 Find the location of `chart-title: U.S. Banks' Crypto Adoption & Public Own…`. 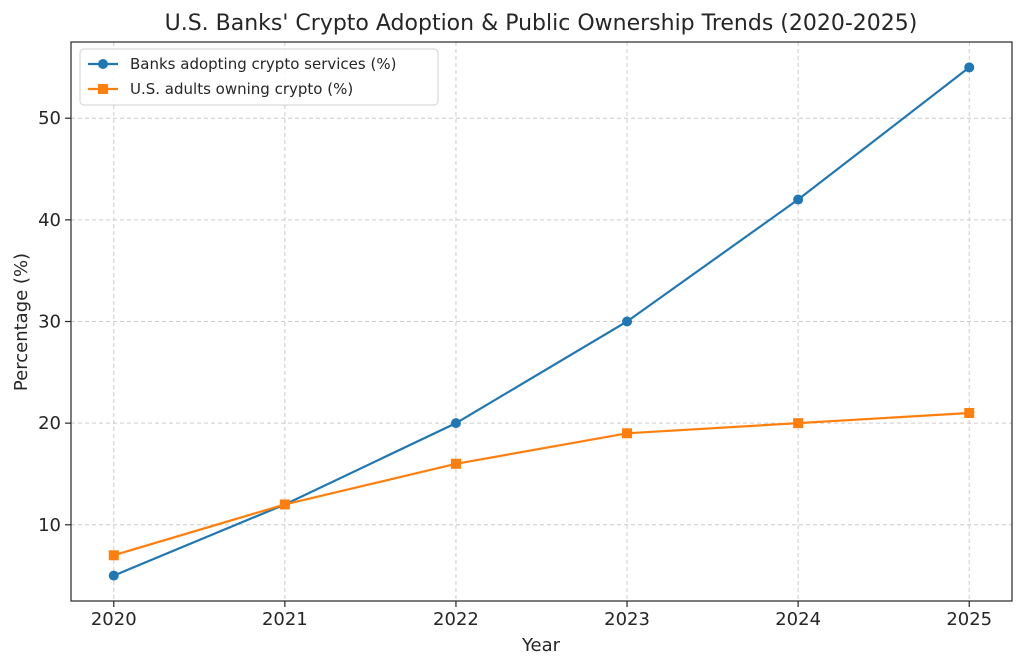

chart-title: U.S. Banks' Crypto Adoption & Public Own… is located at coordinates (541, 23).